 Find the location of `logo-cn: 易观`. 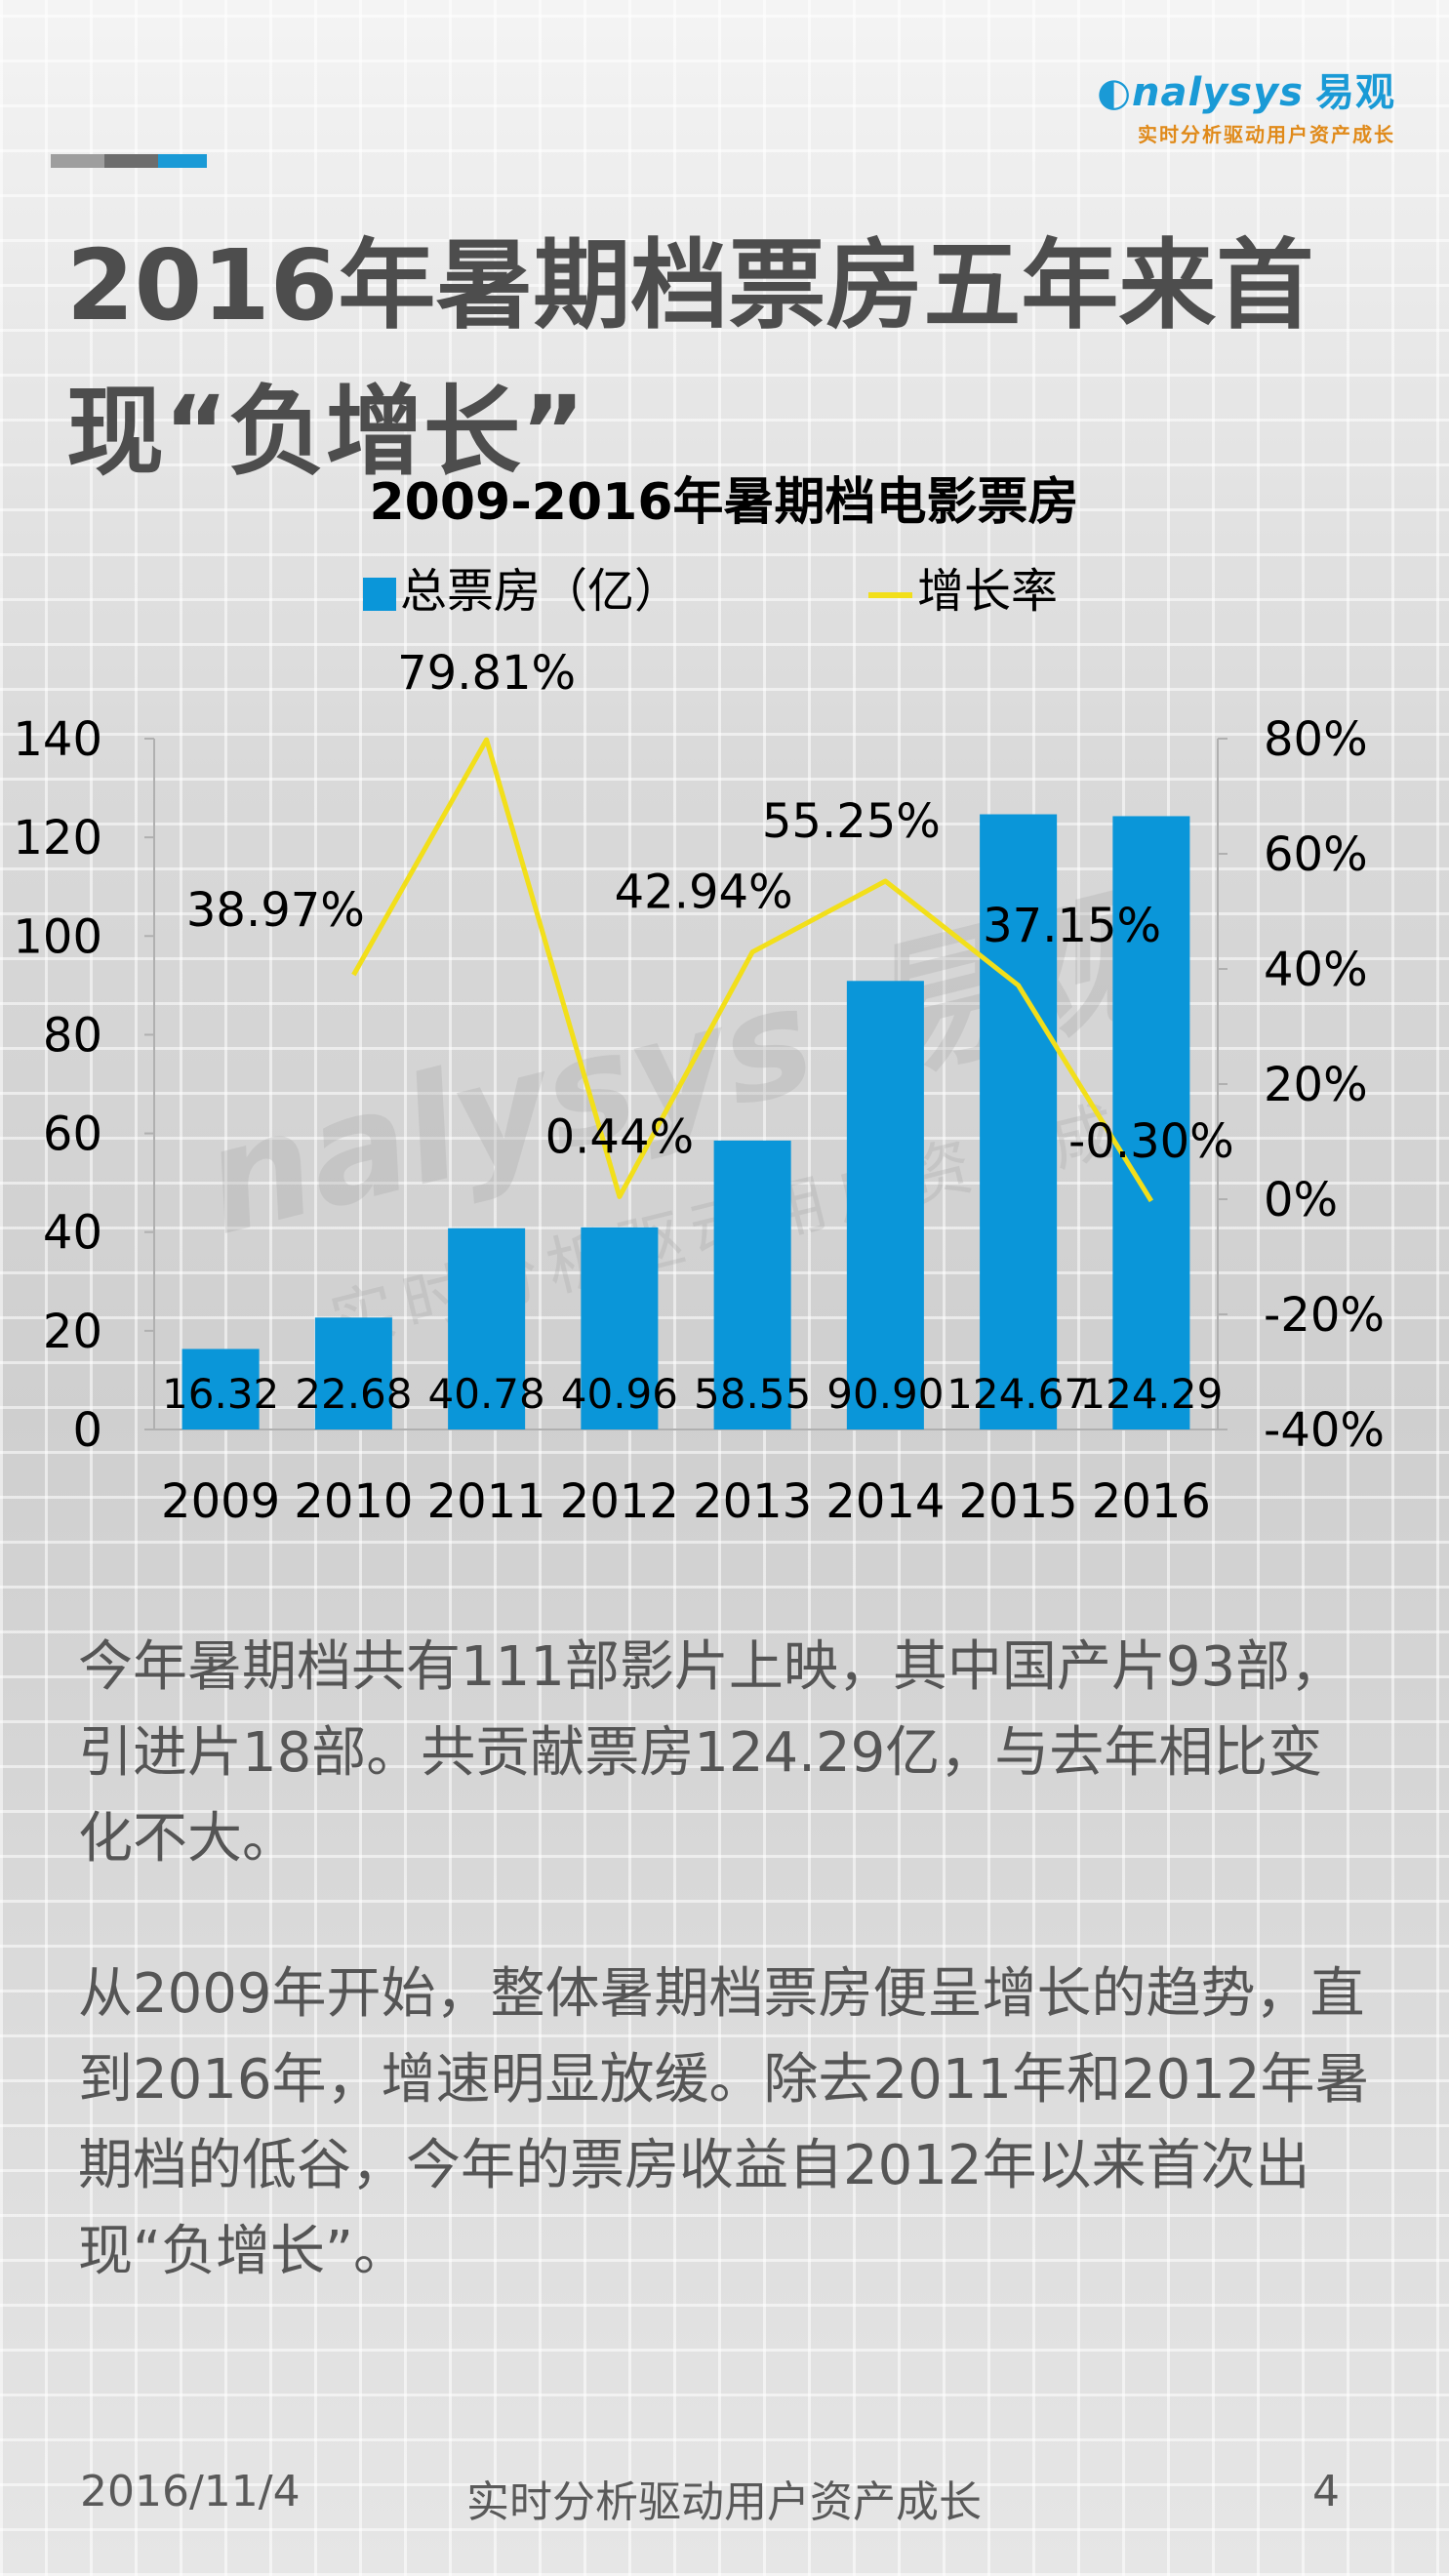

logo-cn: 易观 is located at coordinates (1355, 92).